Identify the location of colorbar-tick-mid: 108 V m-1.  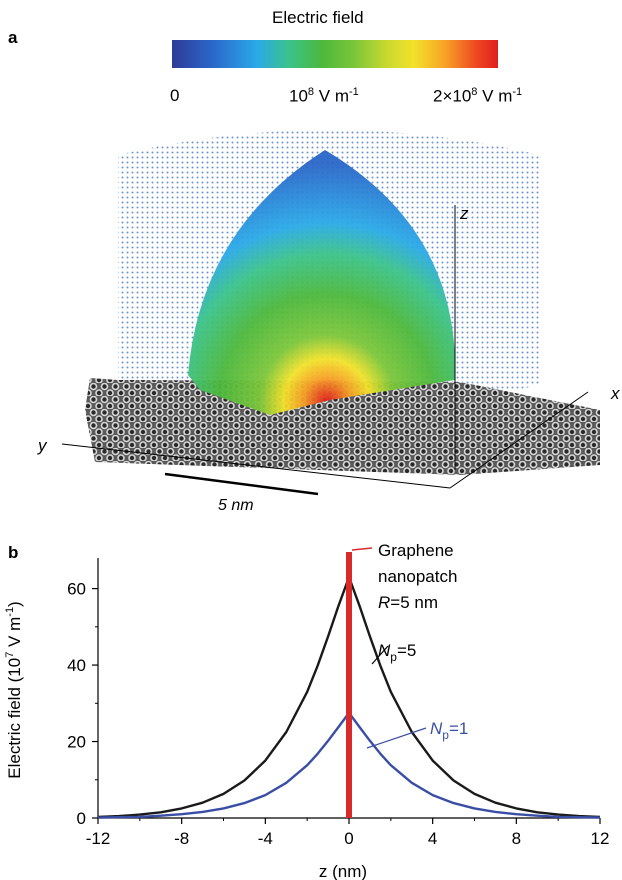
(324, 96).